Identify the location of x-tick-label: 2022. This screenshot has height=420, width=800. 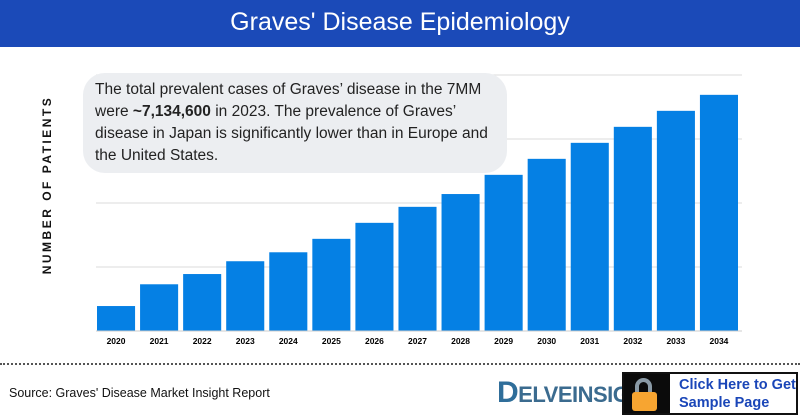
(202, 341).